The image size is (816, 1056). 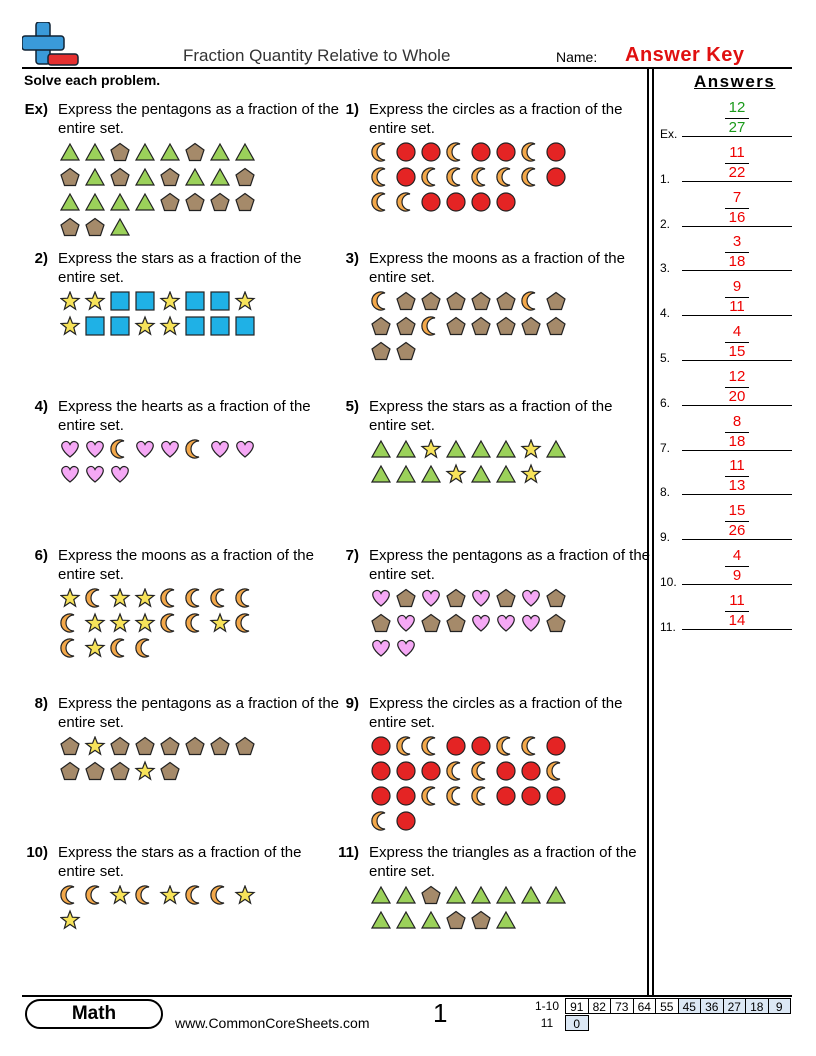 What do you see at coordinates (737, 441) in the screenshot?
I see `denominator: 18` at bounding box center [737, 441].